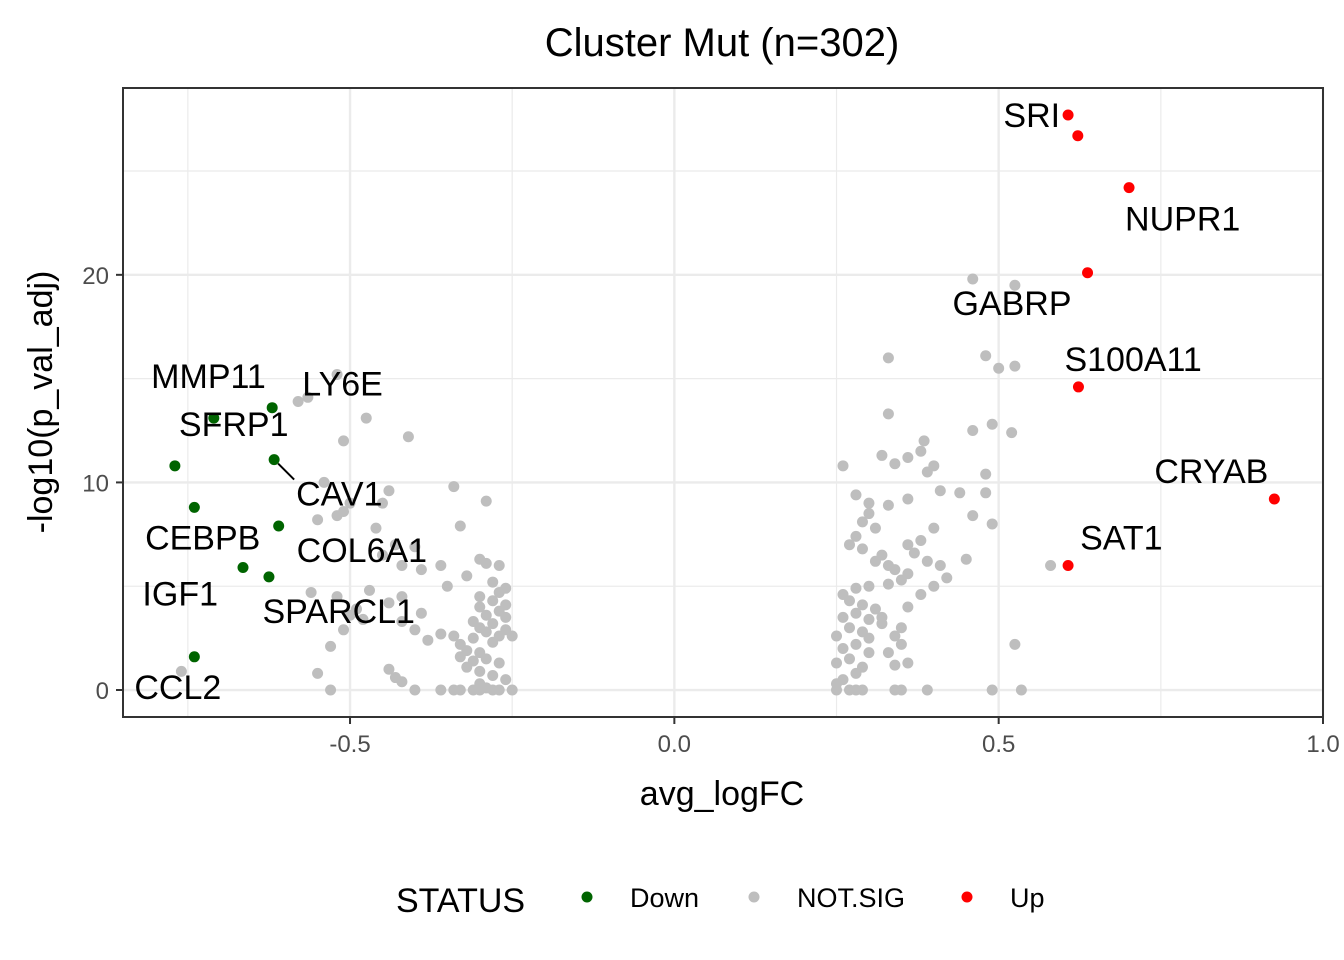 The width and height of the screenshot is (1344, 960). Describe the element at coordinates (339, 612) in the screenshot. I see `gene-label: SPARCL1` at that location.